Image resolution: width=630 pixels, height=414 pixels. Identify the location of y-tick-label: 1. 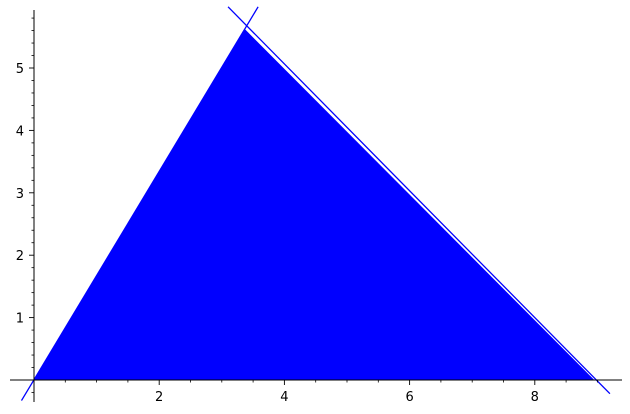
(20, 319).